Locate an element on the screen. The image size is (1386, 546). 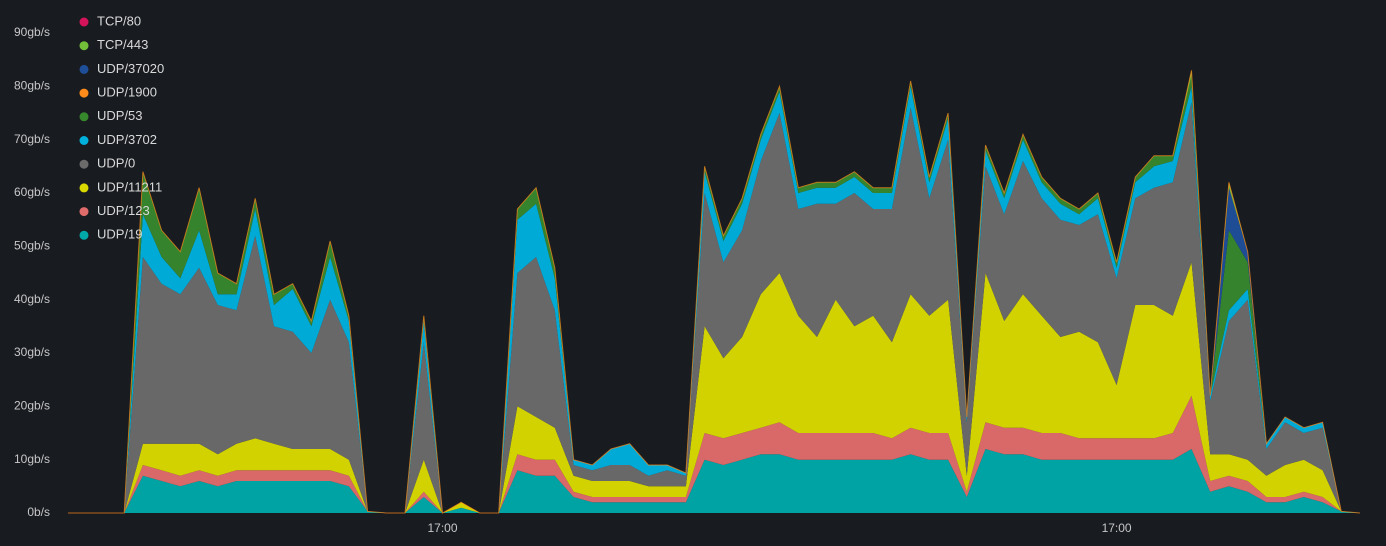
legend-label: UDP/19 is located at coordinates (120, 234).